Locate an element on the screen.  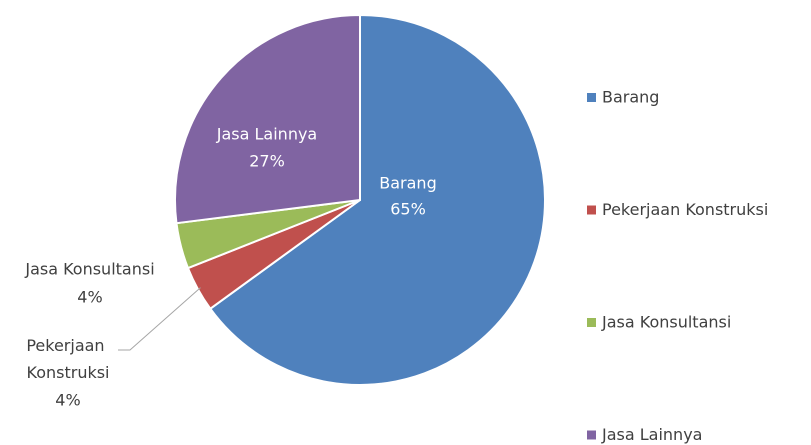
data-label-name: Jasa Konsultansi is located at coordinates (89, 269).